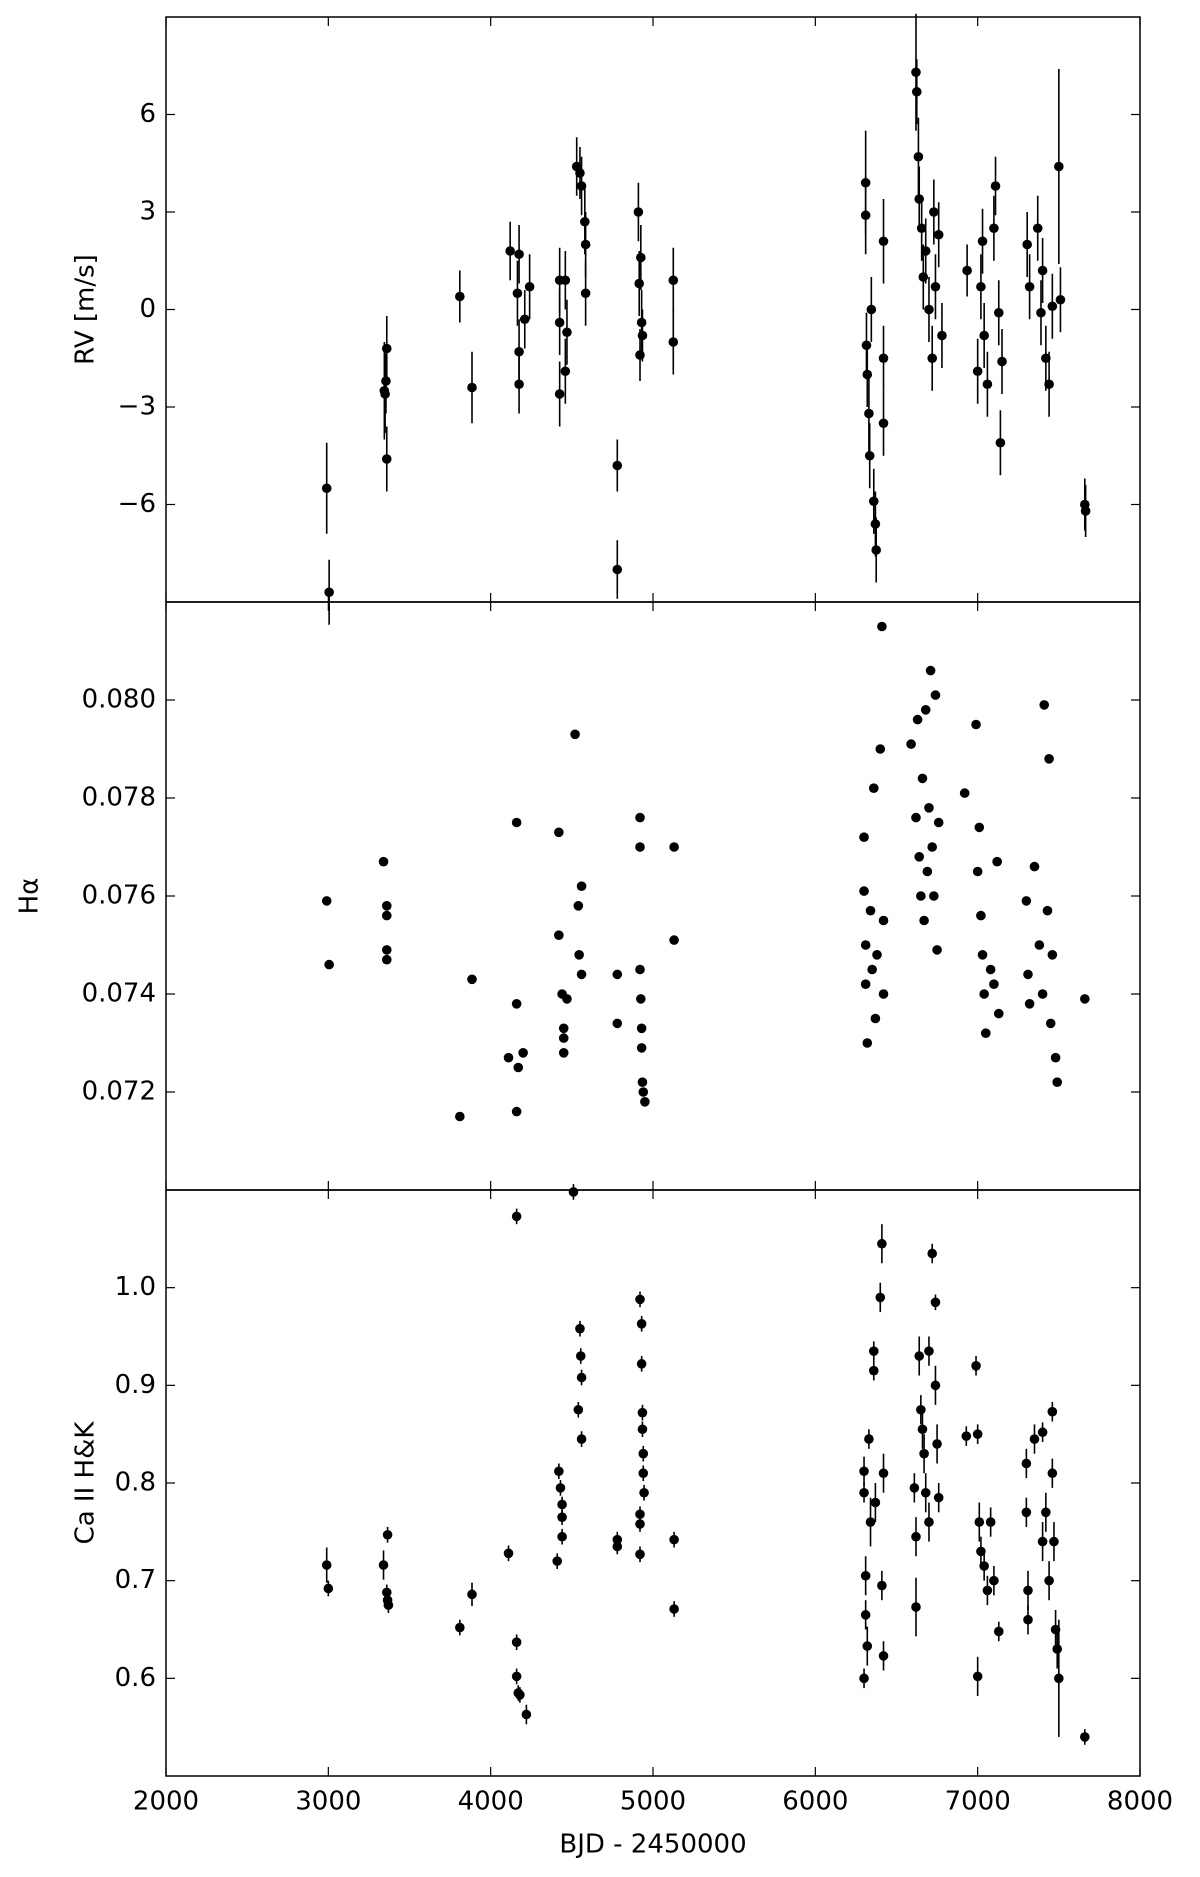  Describe the element at coordinates (815, 1802) in the screenshot. I see `x-tick-label: 6000` at that location.